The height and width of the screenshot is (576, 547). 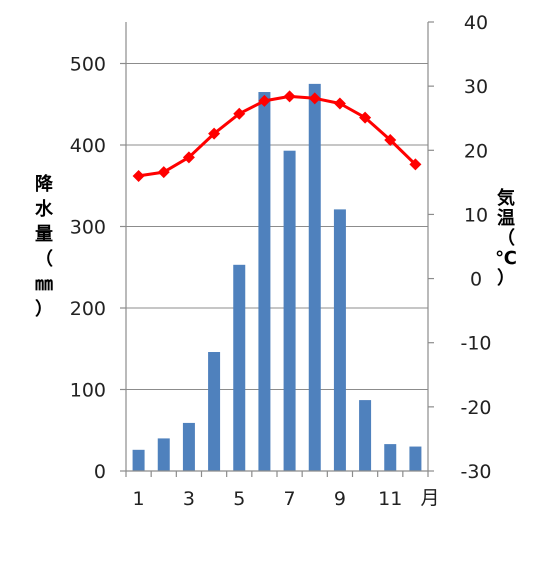 What do you see at coordinates (475, 472) in the screenshot?
I see `right-tick-label: -30` at bounding box center [475, 472].